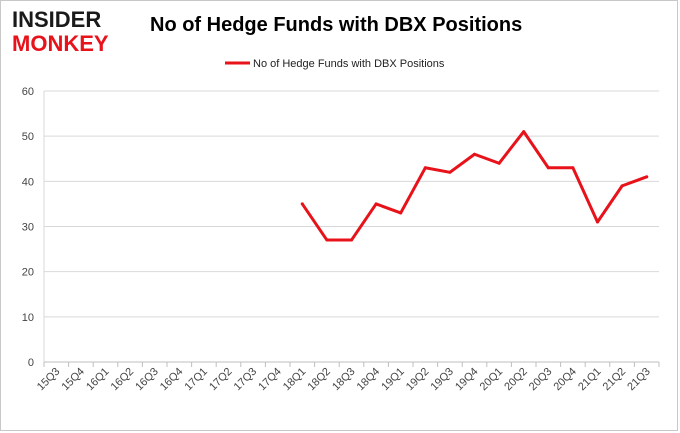  I want to click on logo-insider-text: INSIDER, so click(56, 19).